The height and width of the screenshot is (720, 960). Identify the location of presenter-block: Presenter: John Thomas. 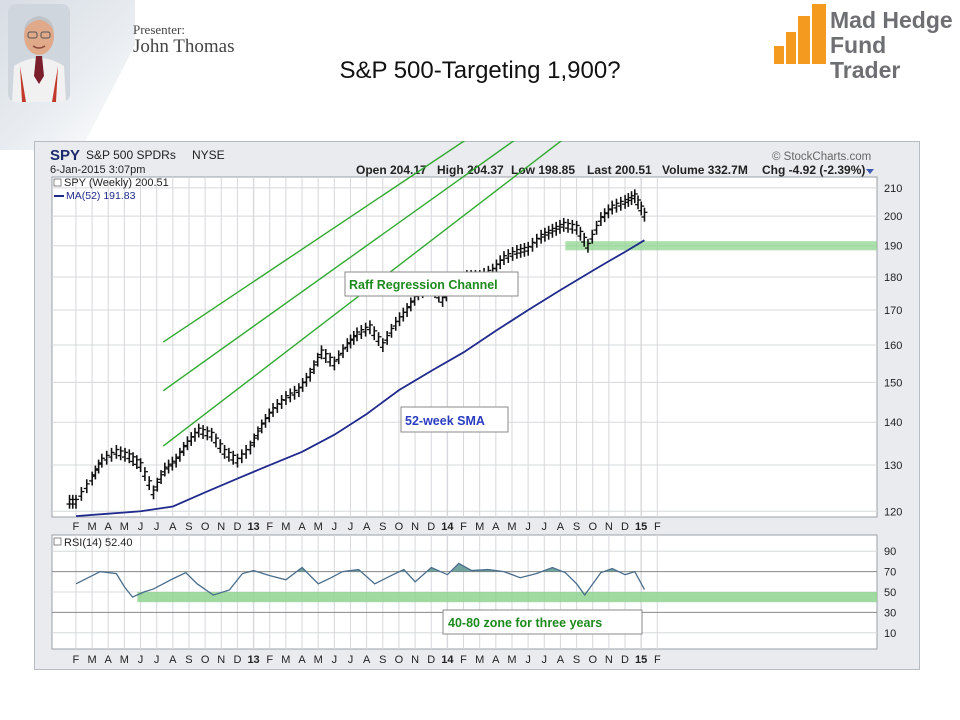
(184, 40).